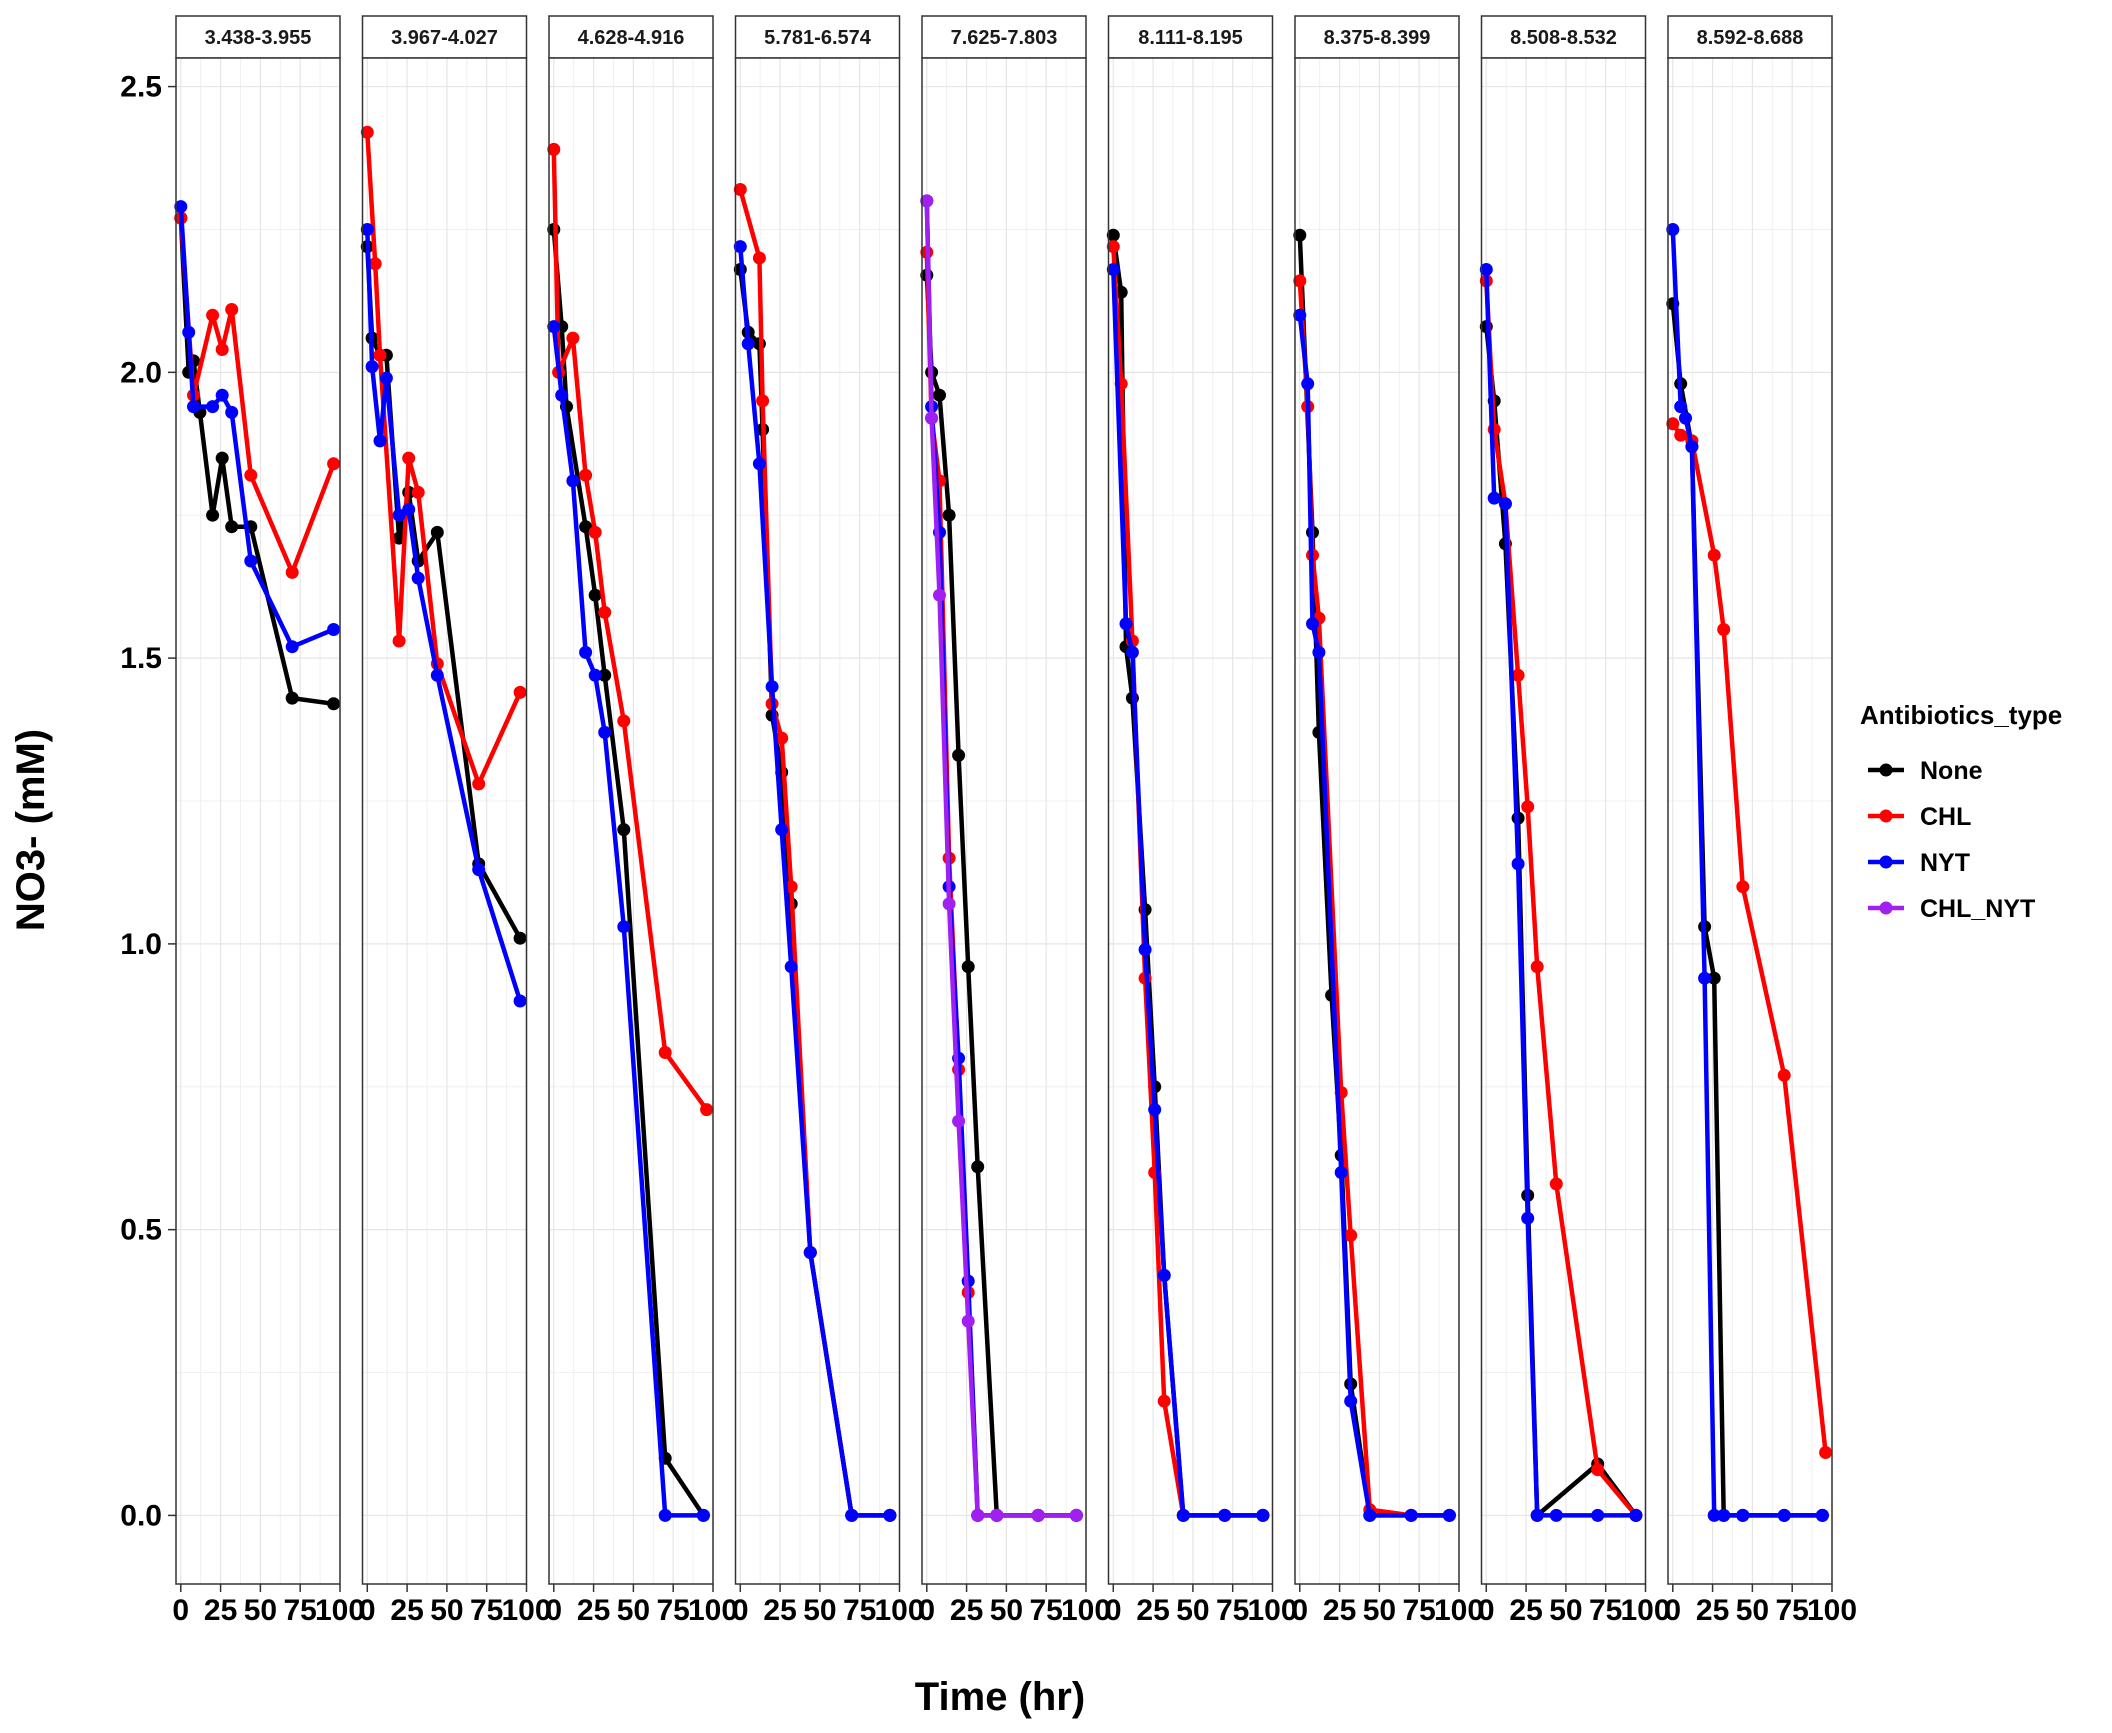 Image resolution: width=2112 pixels, height=1733 pixels. I want to click on legend-title: Antibiotics_type, so click(1961, 715).